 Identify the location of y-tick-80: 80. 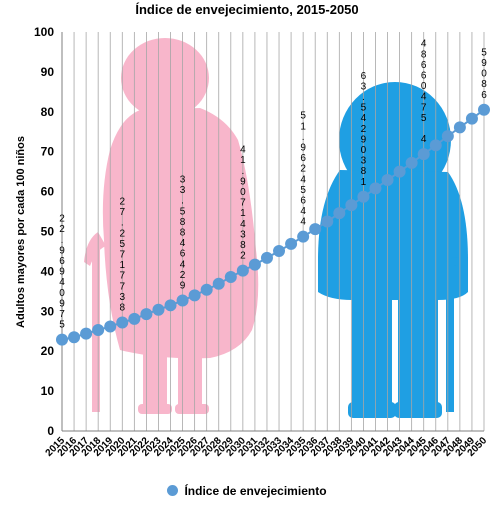
(48, 112).